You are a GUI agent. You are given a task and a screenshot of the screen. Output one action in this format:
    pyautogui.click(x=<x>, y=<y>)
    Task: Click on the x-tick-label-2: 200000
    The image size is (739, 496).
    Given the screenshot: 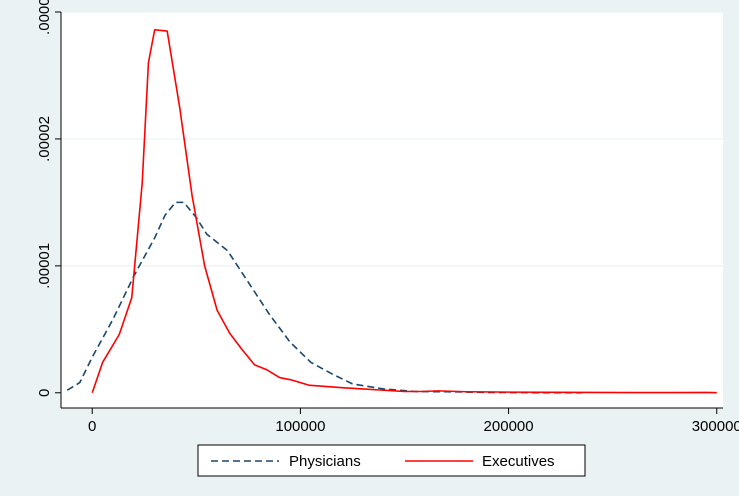 What is the action you would take?
    pyautogui.click(x=509, y=426)
    